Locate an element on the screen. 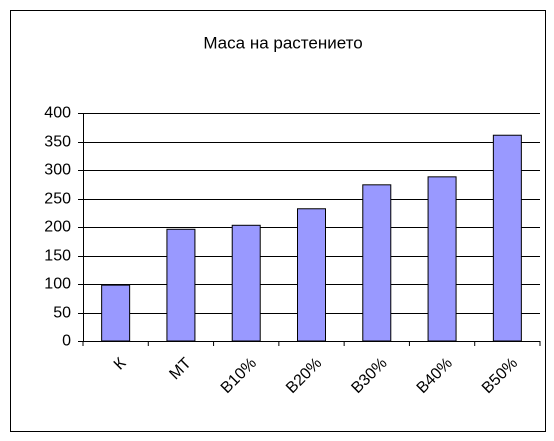  y-tick-label: 50 is located at coordinates (62, 313).